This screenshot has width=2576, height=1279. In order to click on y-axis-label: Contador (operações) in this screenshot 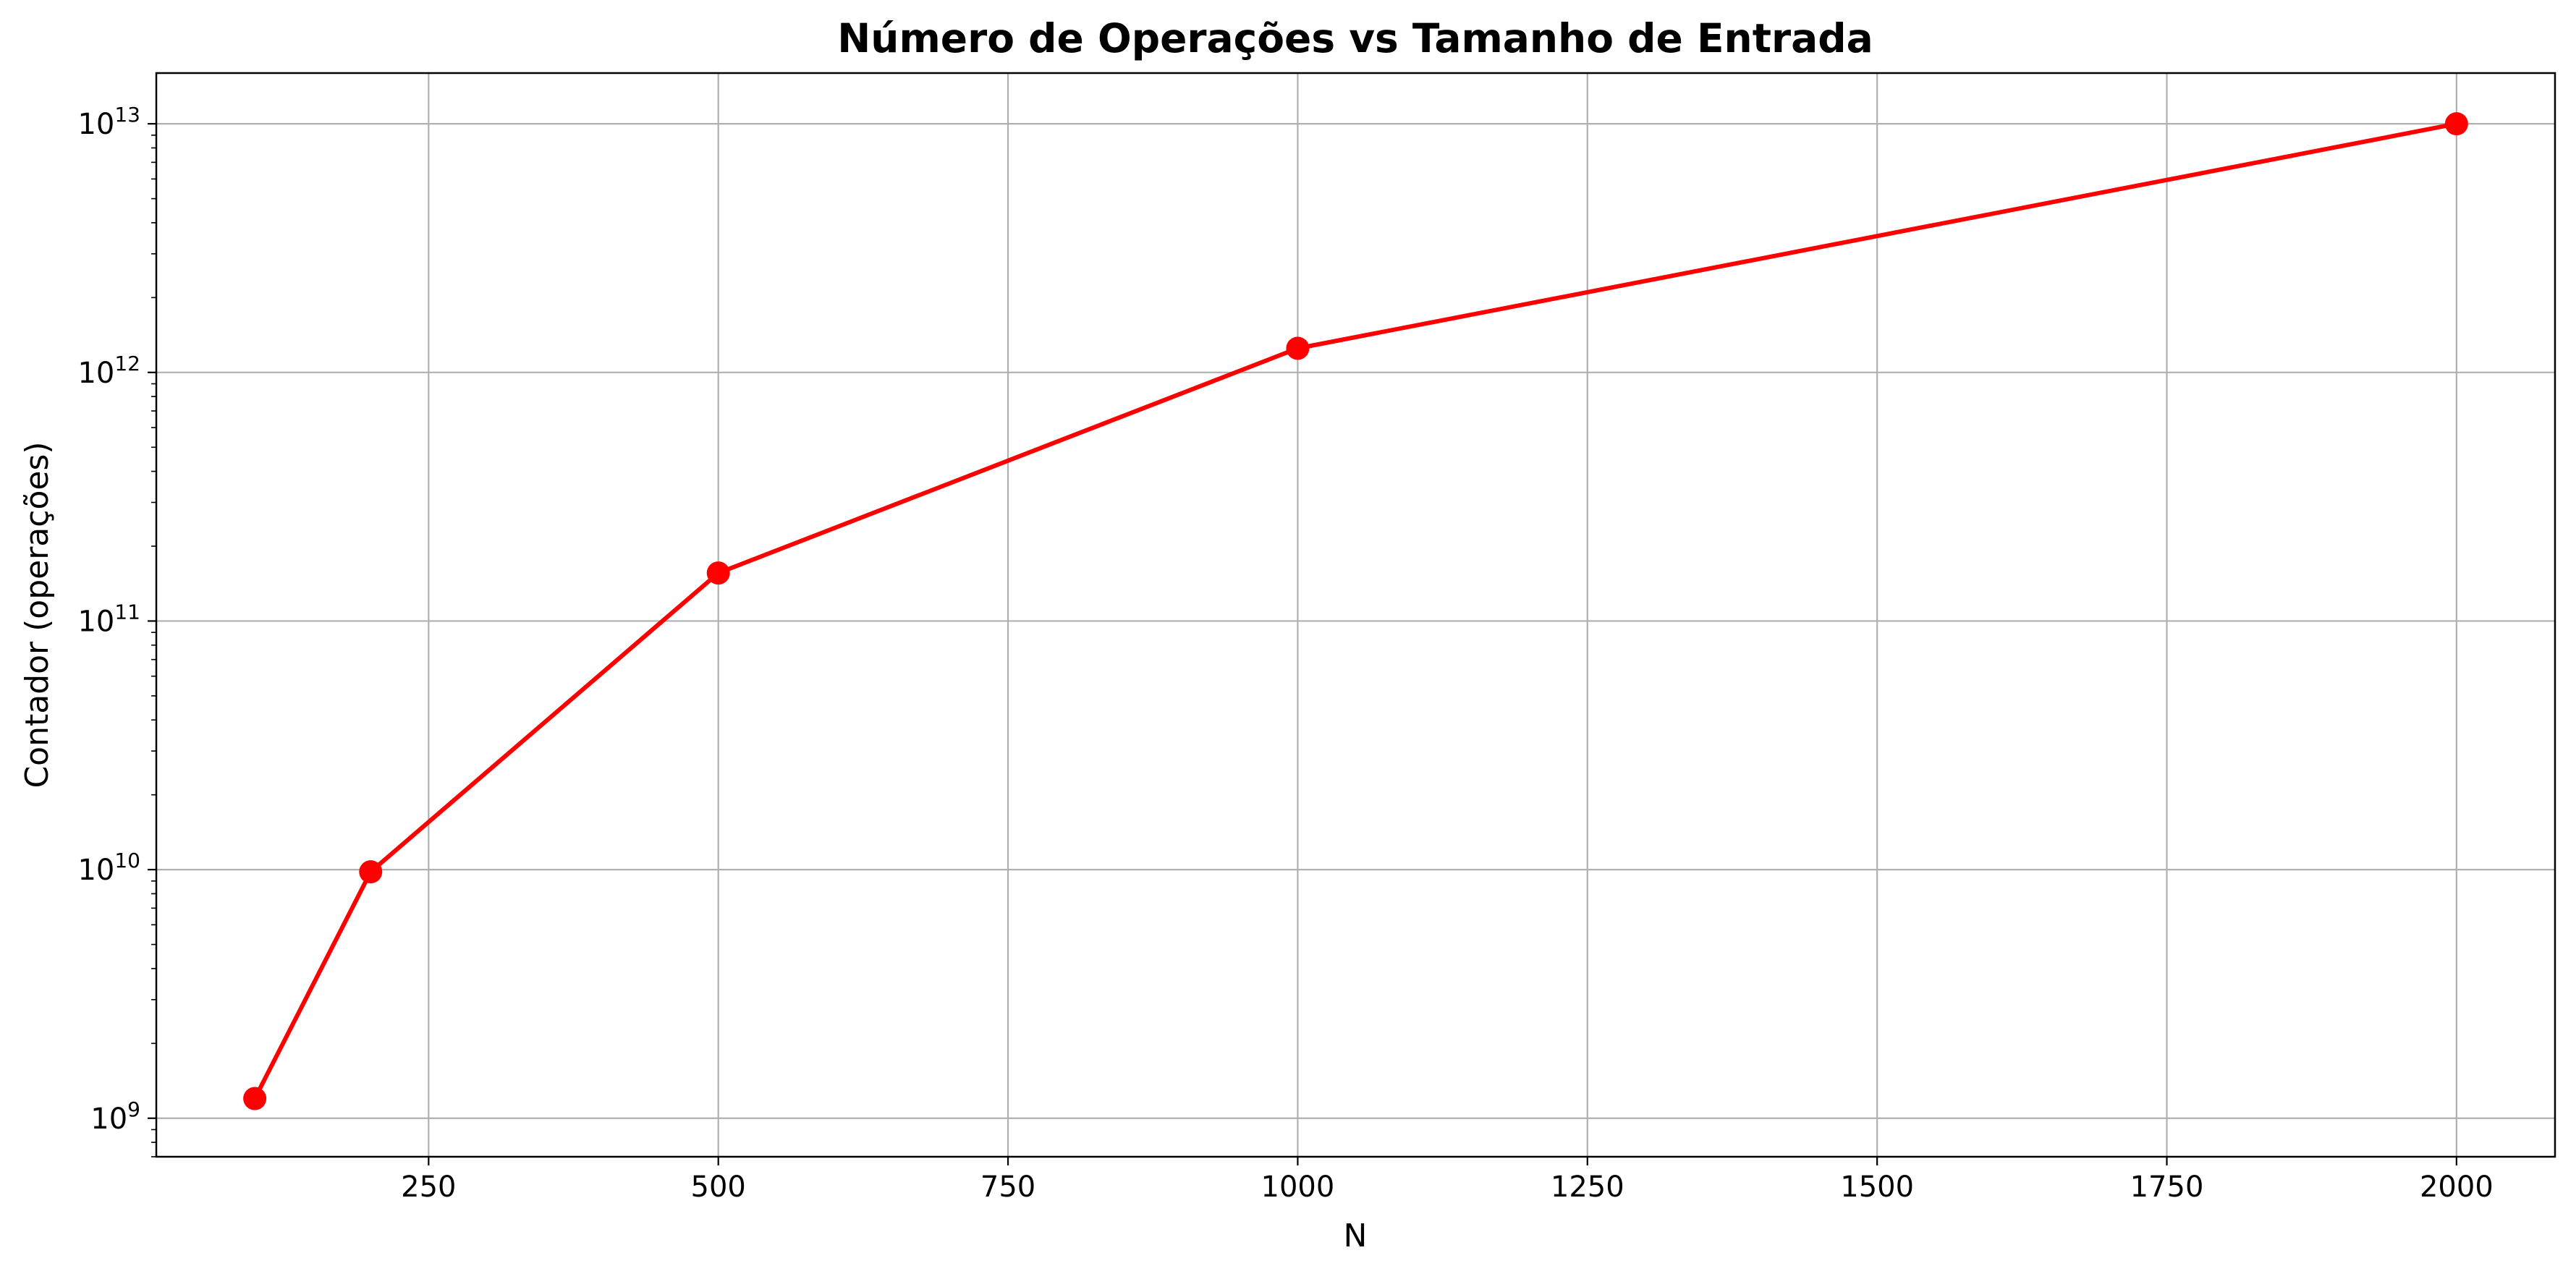, I will do `click(37, 614)`.